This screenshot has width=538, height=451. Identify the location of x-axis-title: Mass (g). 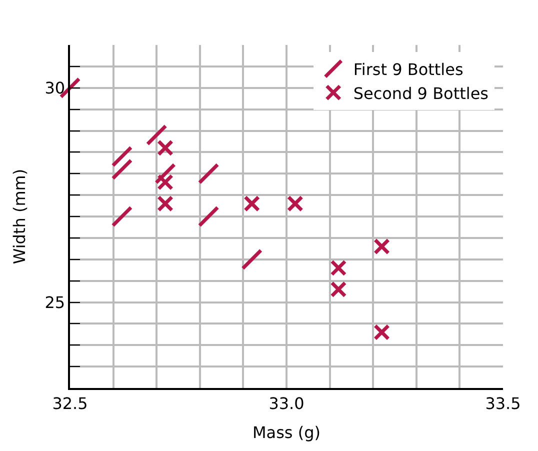
(286, 432).